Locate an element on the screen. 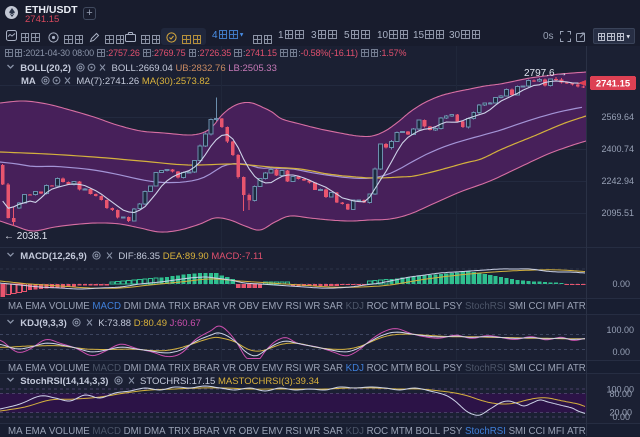  svg-text: ← 2038.1 is located at coordinates (26, 236).